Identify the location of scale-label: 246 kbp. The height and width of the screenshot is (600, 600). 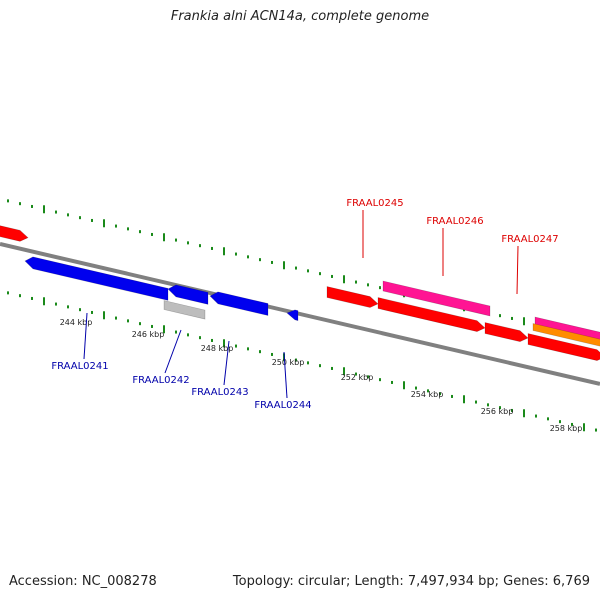
(148, 334).